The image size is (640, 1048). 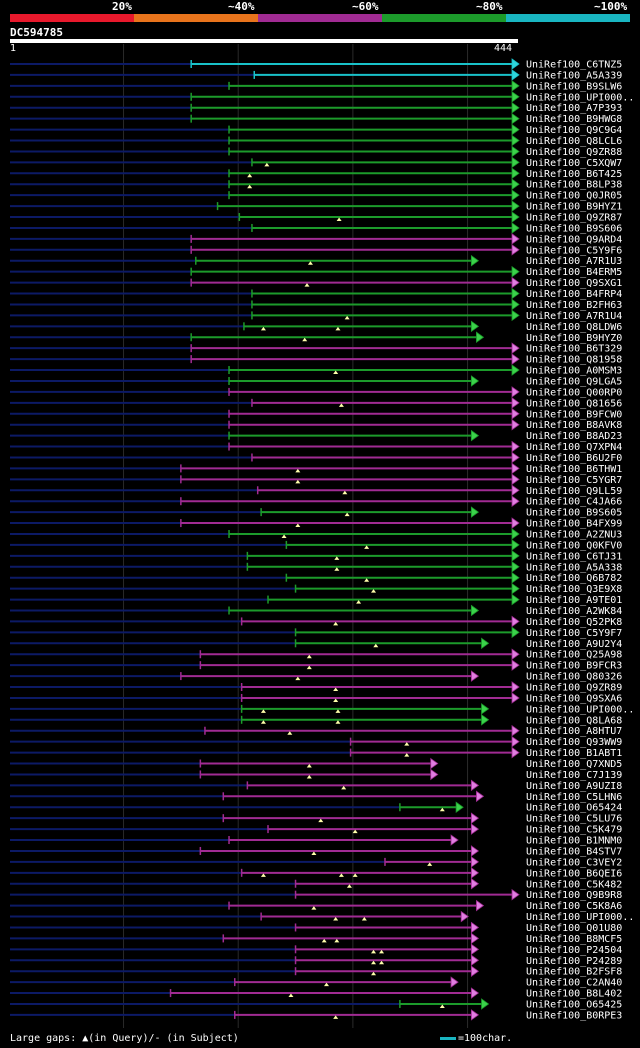 What do you see at coordinates (316, 162) in the screenshot?
I see `hit-row: UniRef100_C5XQW7` at bounding box center [316, 162].